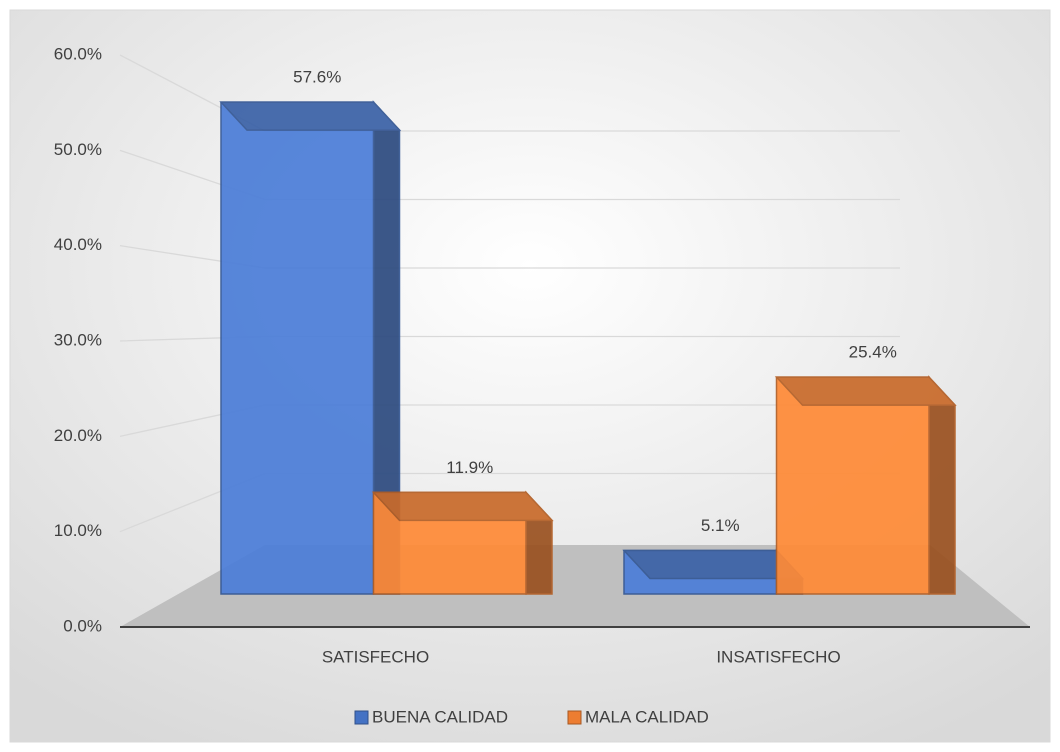 Image resolution: width=1060 pixels, height=752 pixels. What do you see at coordinates (375, 656) in the screenshot?
I see `x-tick-label: SATISFECHO` at bounding box center [375, 656].